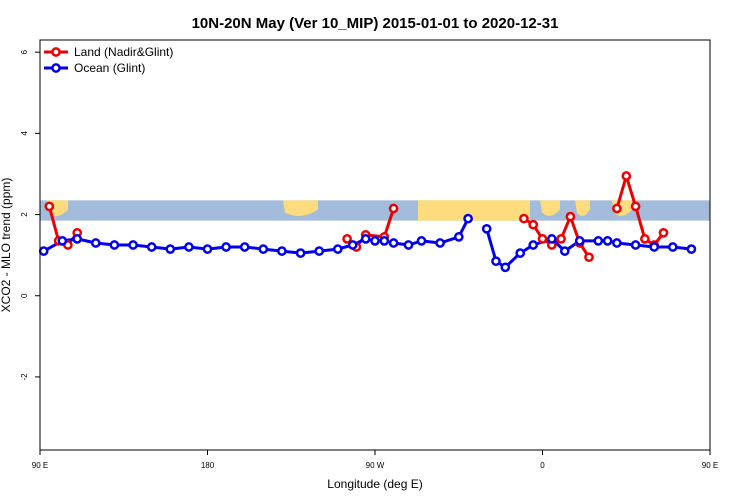  What do you see at coordinates (375, 465) in the screenshot?
I see `x-tick-label: 90 W` at bounding box center [375, 465].